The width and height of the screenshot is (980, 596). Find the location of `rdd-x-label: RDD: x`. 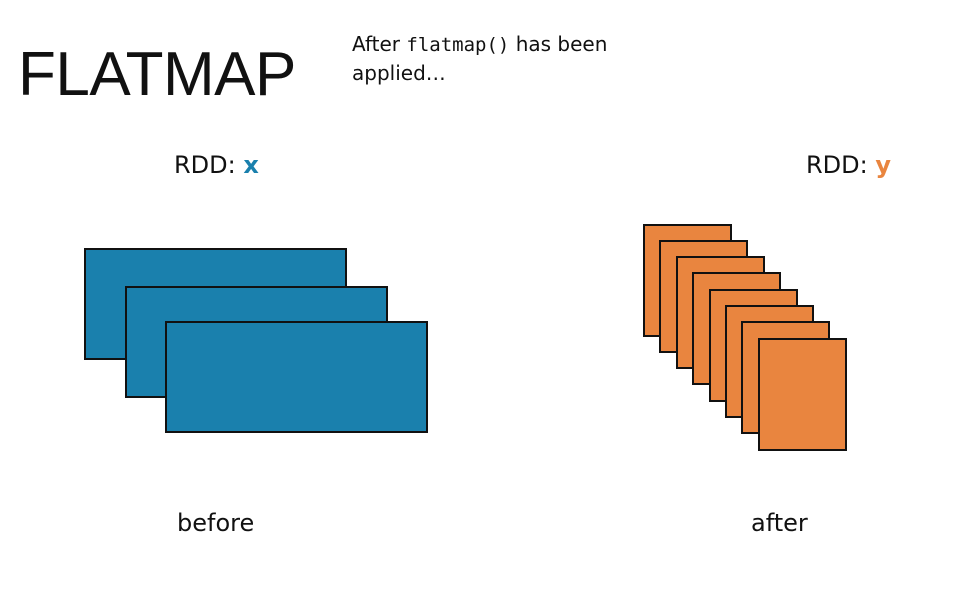

rdd-x-label: RDD: x is located at coordinates (216, 165).